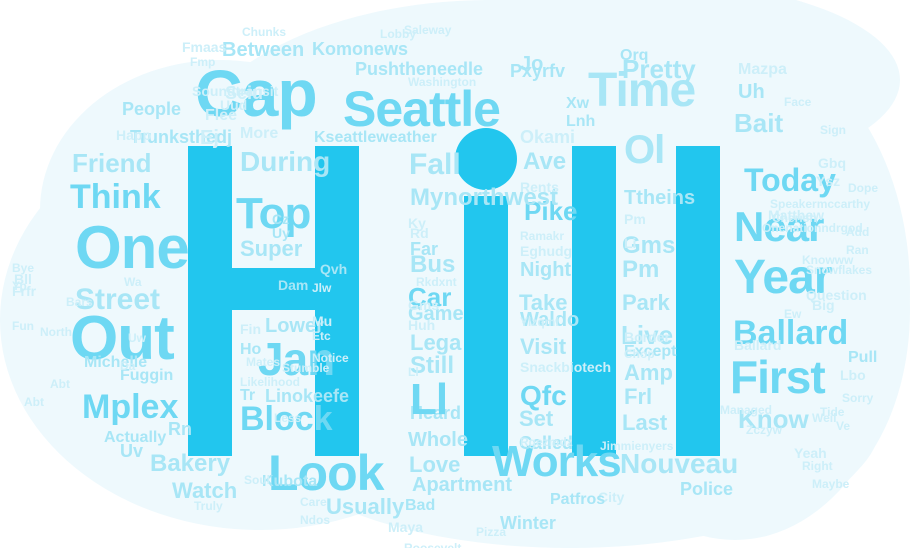 The image size is (910, 548). I want to click on cloud-word: Uv, so click(132, 451).